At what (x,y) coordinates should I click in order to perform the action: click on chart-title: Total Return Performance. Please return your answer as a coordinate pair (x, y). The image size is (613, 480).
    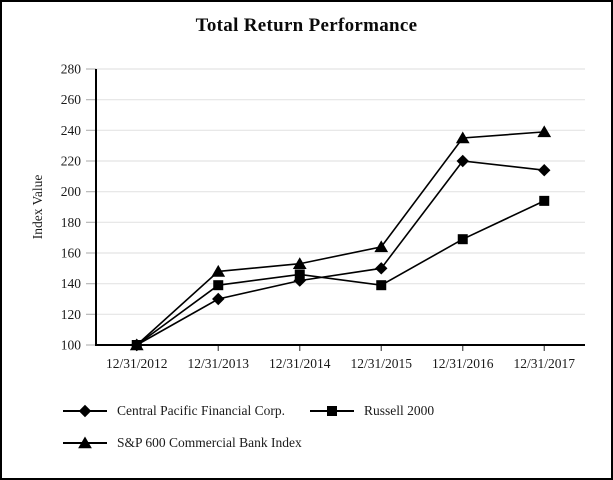
    Looking at the image, I should click on (306, 25).